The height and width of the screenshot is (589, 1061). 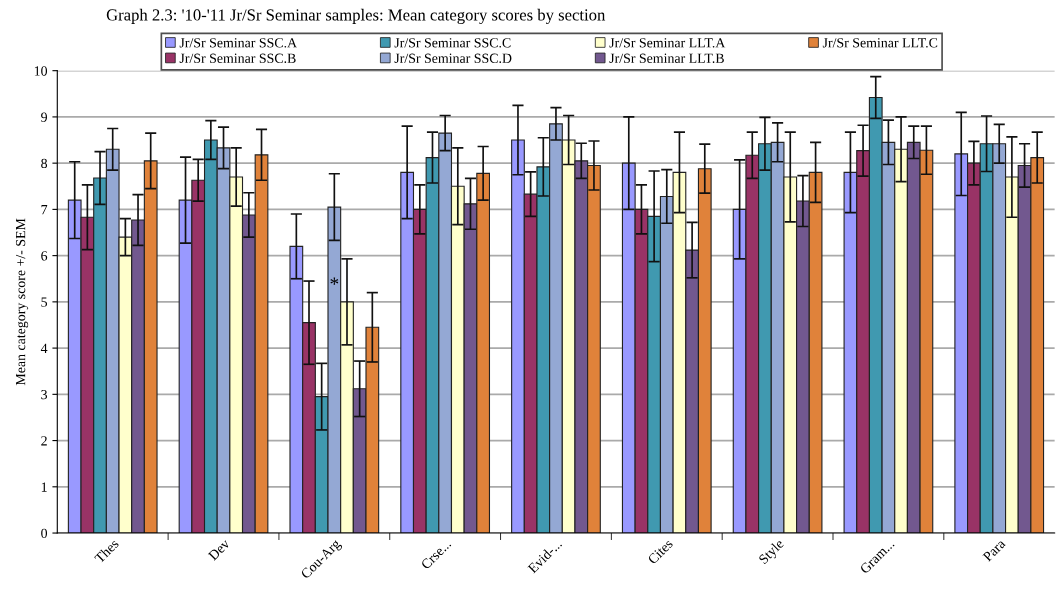 I want to click on x-tick-label: Style, so click(x=772, y=552).